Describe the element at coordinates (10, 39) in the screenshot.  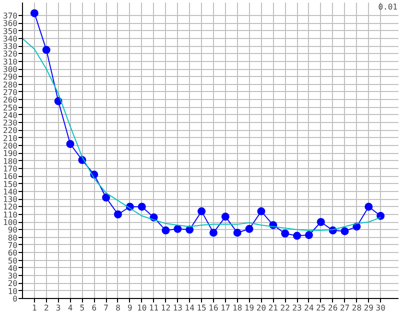
I see `y-tick-label: 340` at that location.